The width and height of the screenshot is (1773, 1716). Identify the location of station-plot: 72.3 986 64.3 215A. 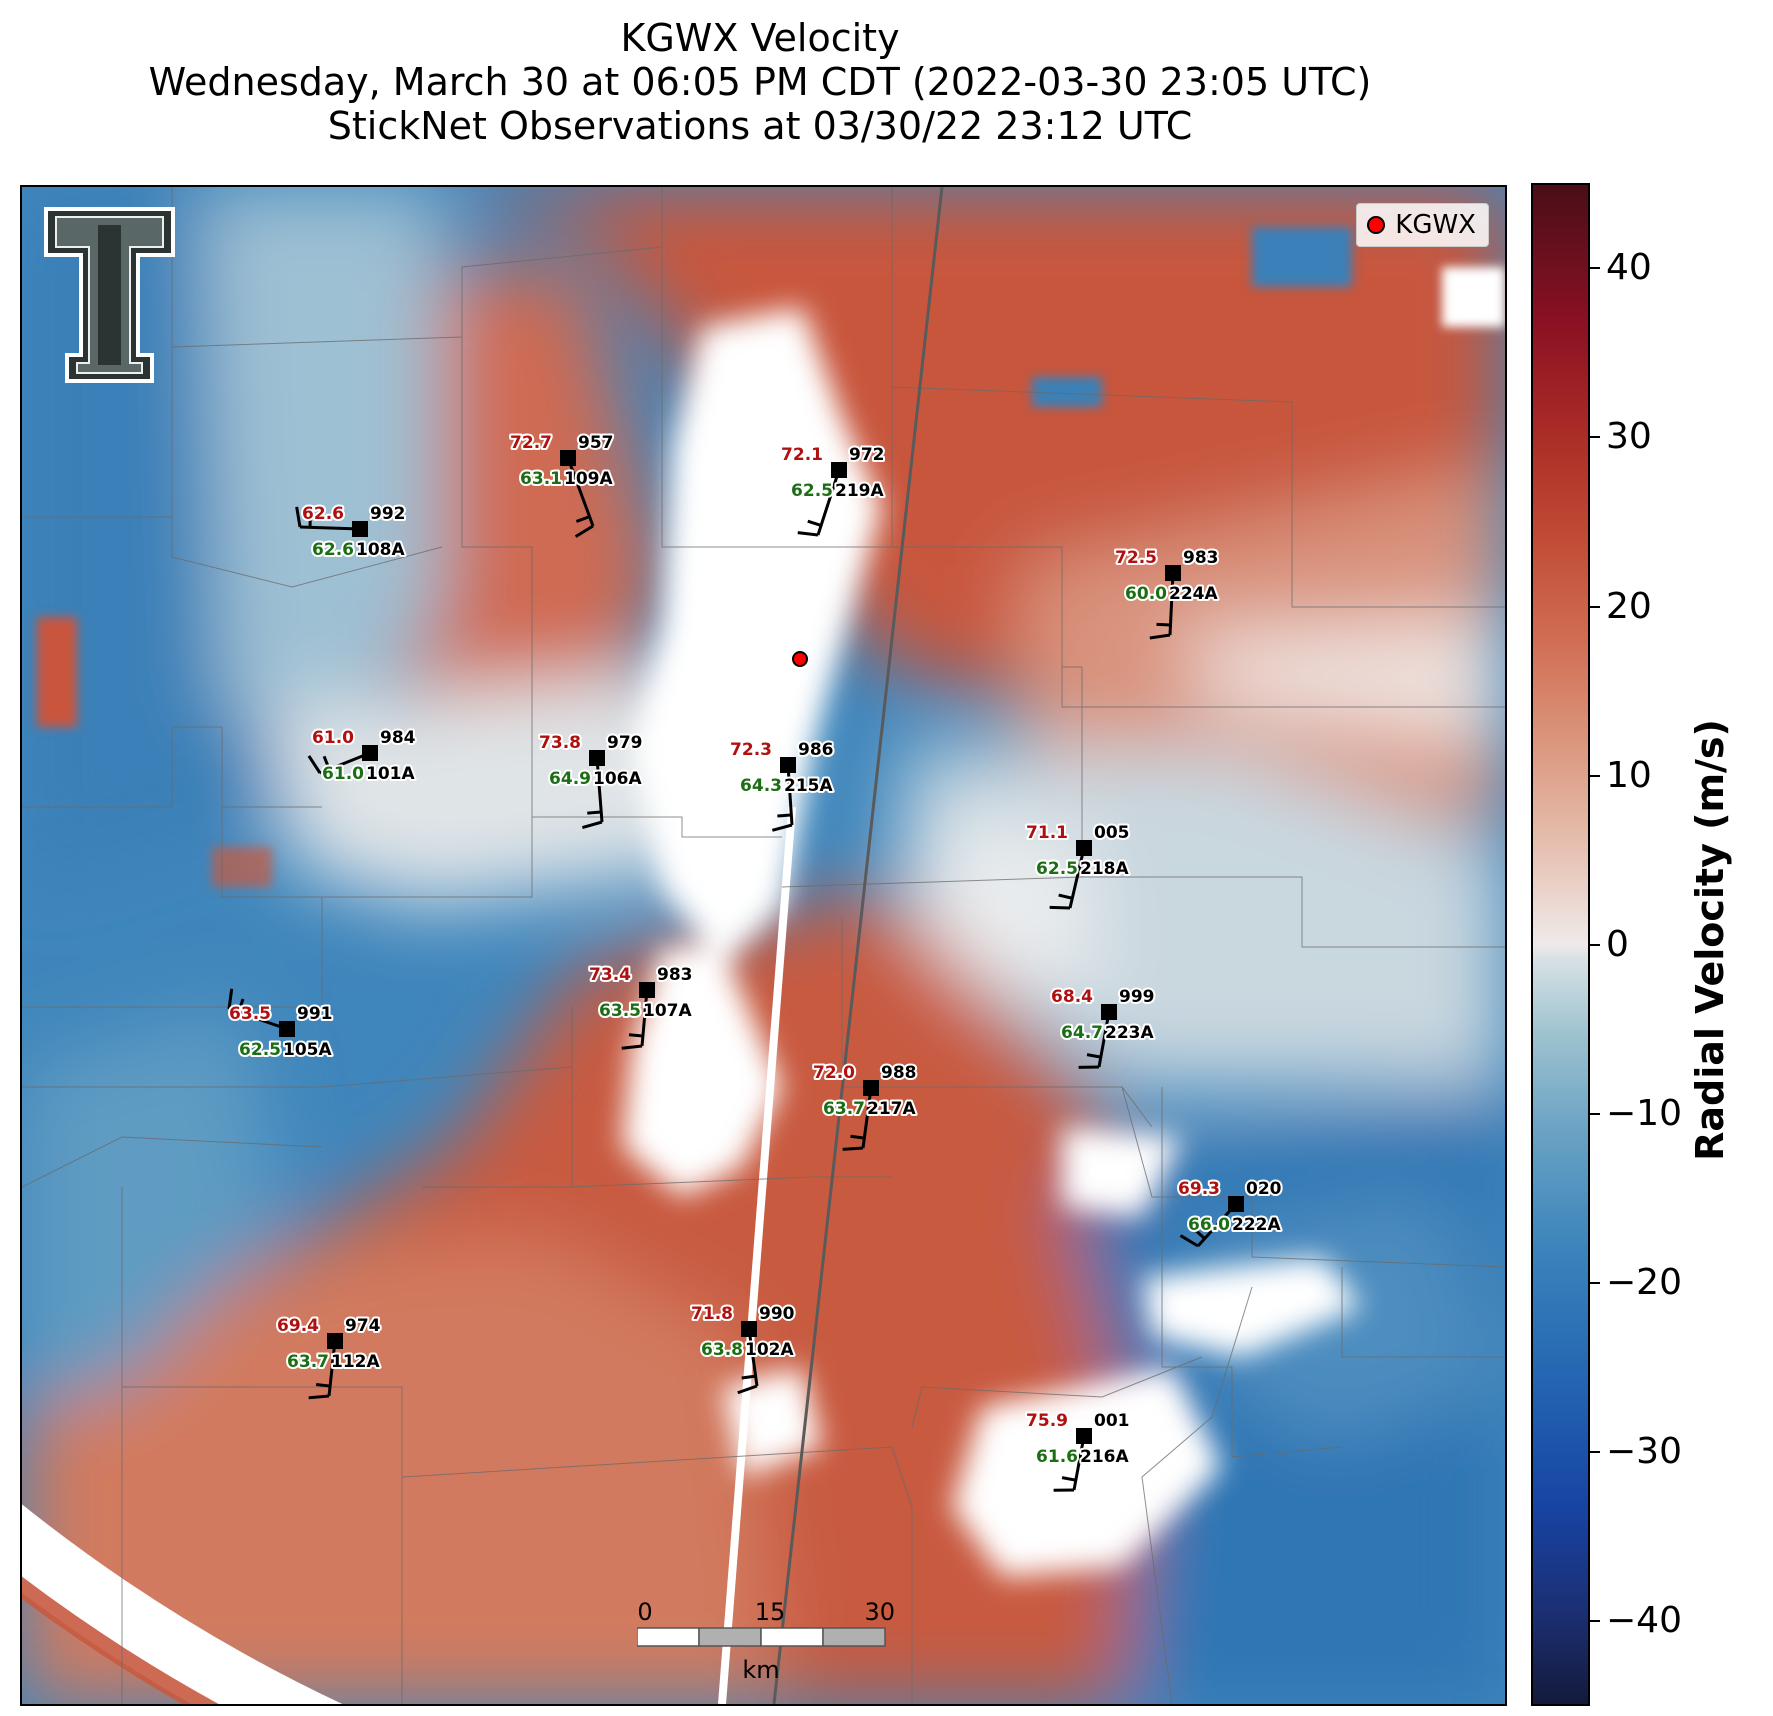
(782, 785).